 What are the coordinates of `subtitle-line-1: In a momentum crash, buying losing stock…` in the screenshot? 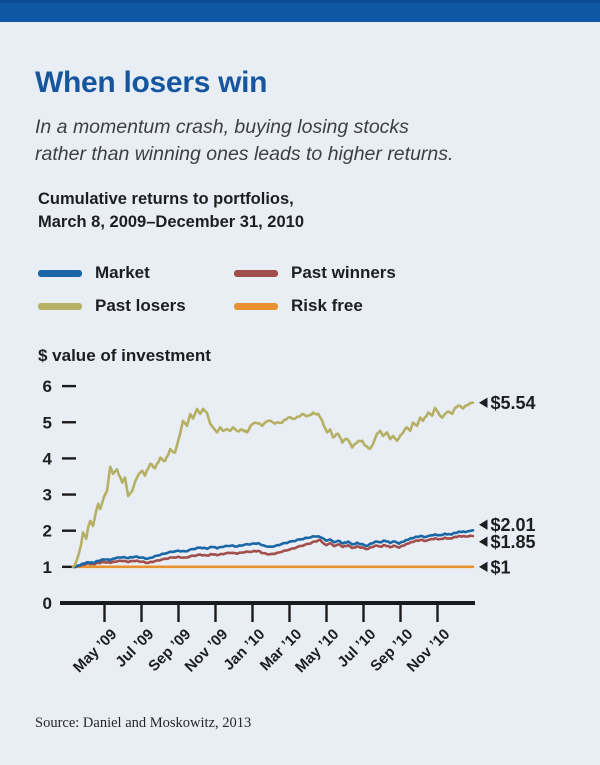 It's located at (222, 127).